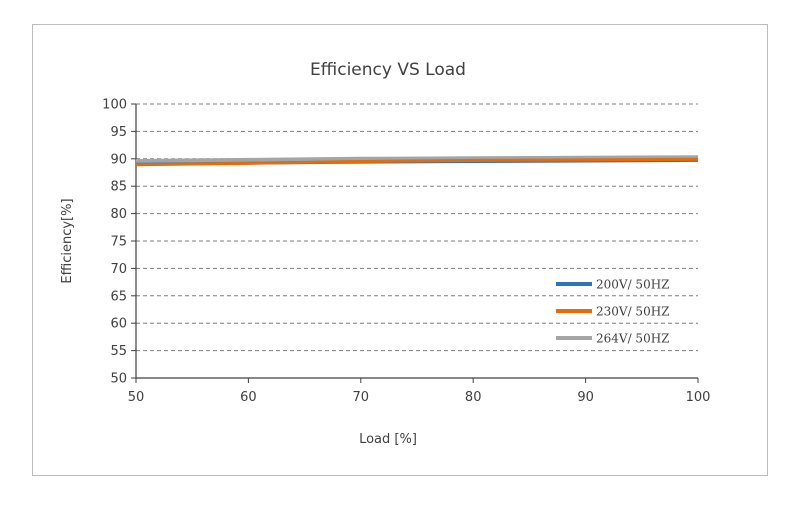  Describe the element at coordinates (118, 159) in the screenshot. I see `y-tick-label: 90` at that location.